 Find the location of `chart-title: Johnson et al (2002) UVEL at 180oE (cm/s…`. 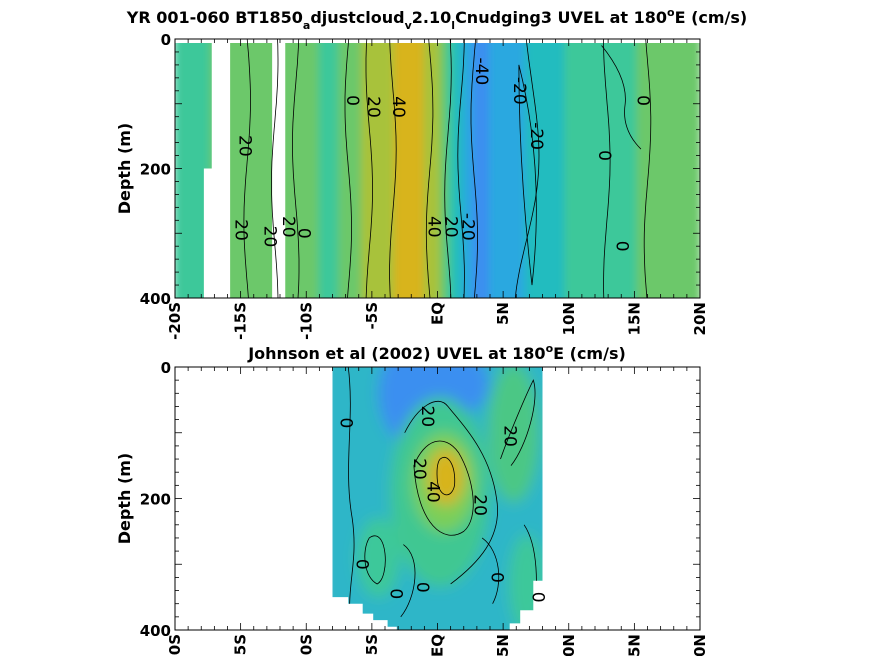

chart-title: Johnson et al (2002) UVEL at 180oE (cm/s… is located at coordinates (436, 352).